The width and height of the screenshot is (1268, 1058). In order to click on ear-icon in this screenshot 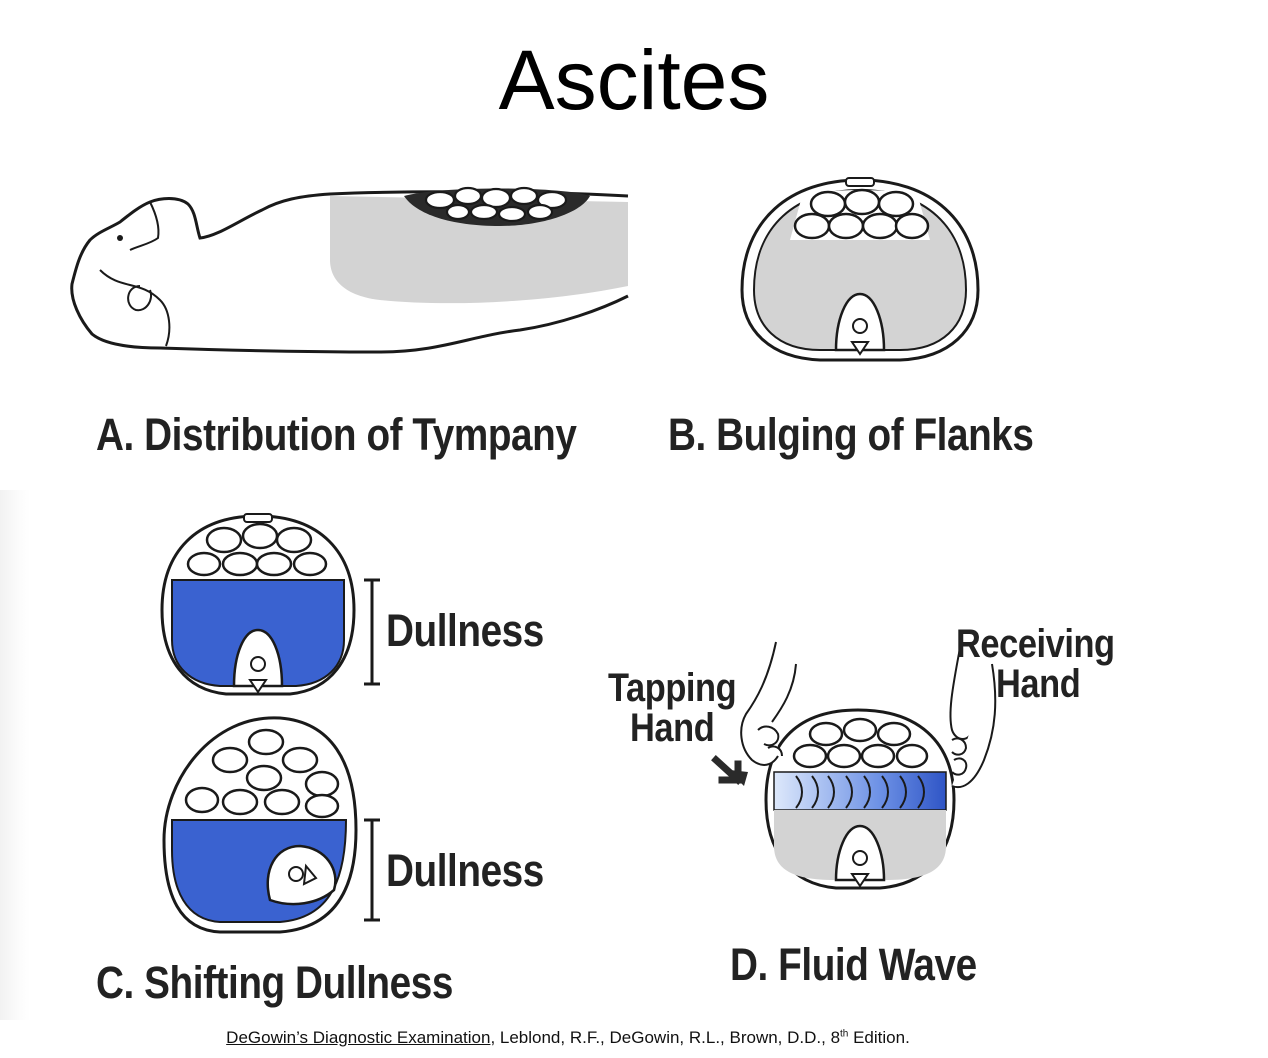, I will do `click(139, 298)`.